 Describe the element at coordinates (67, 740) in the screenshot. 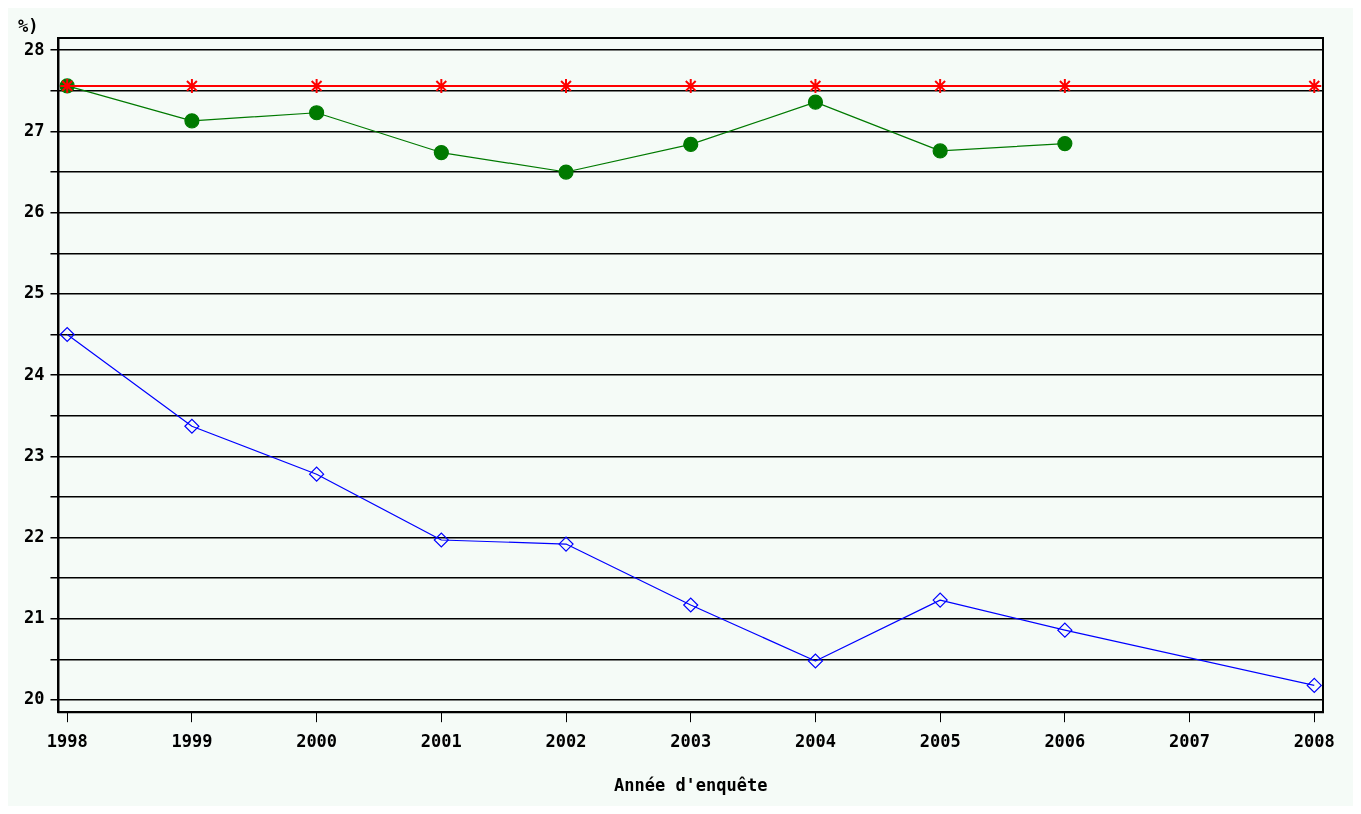

I see `x-tick-label: 1998` at that location.